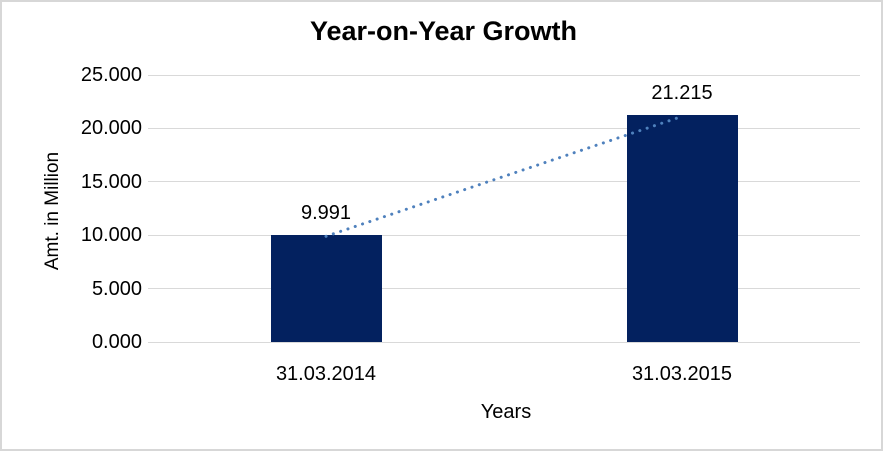 The height and width of the screenshot is (451, 883). I want to click on data-label: 21.215, so click(682, 93).